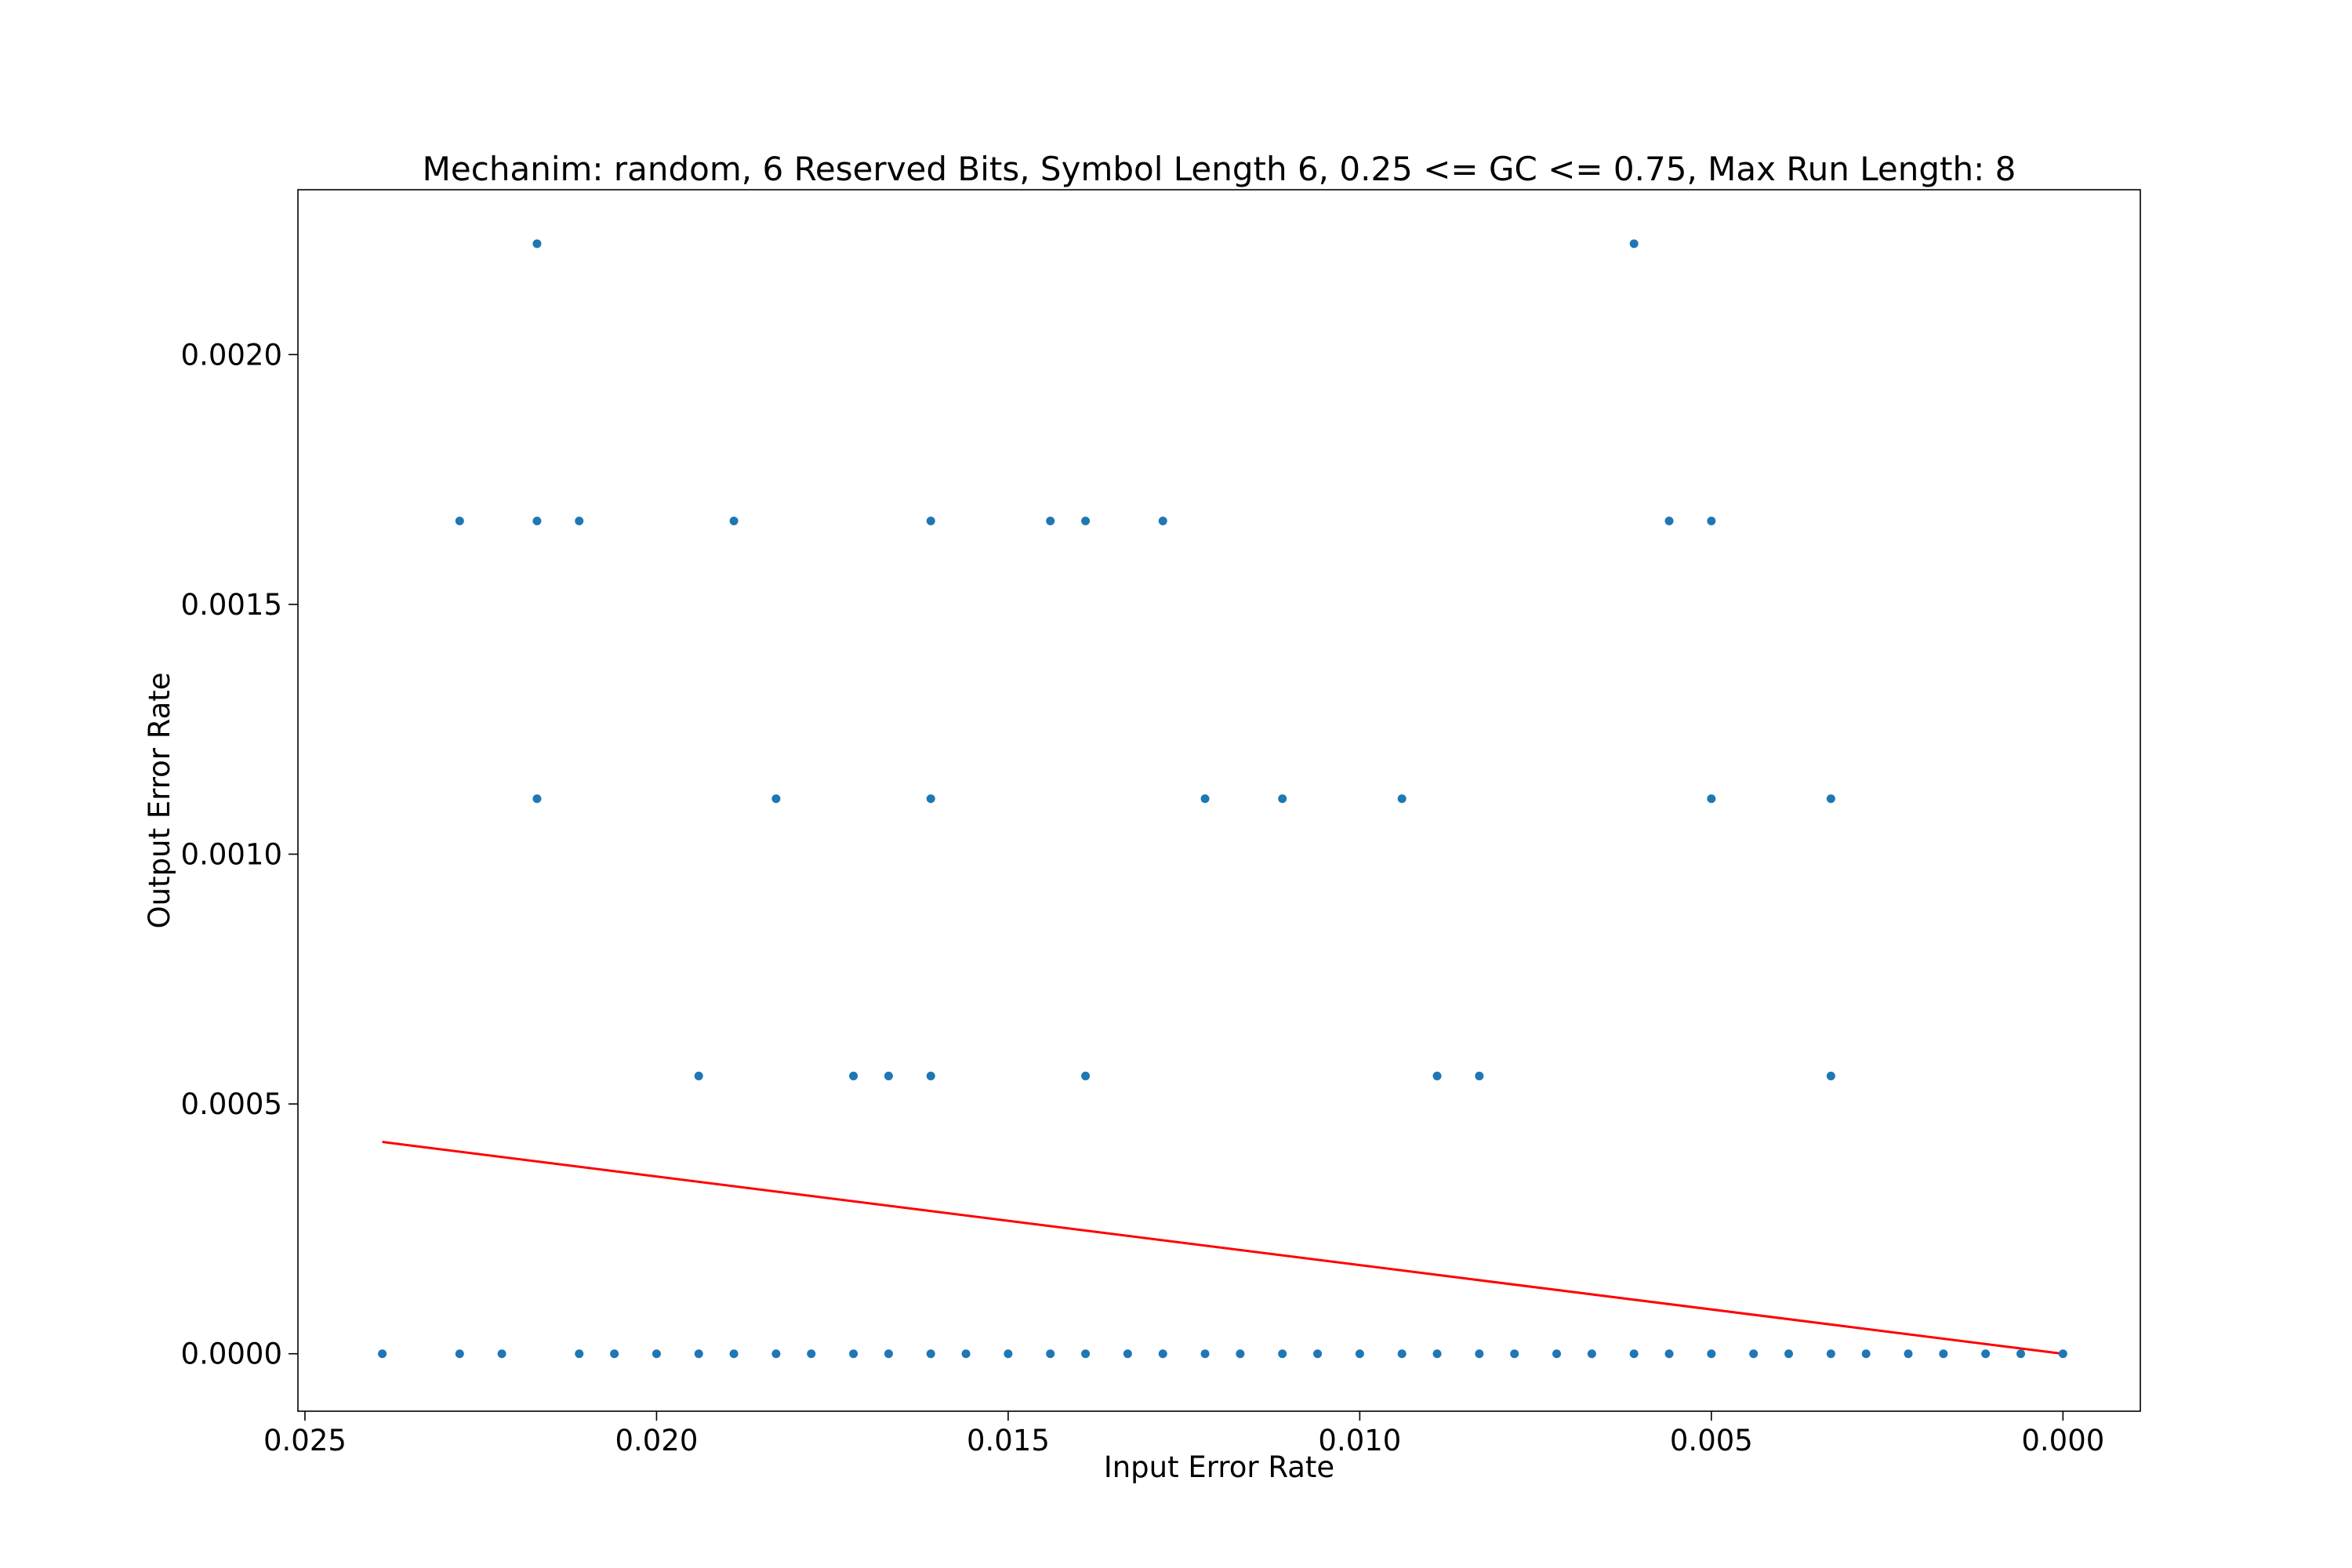 This screenshot has height=1568, width=2352. What do you see at coordinates (231, 1104) in the screenshot?
I see `y-tick-label: 0.0005` at bounding box center [231, 1104].